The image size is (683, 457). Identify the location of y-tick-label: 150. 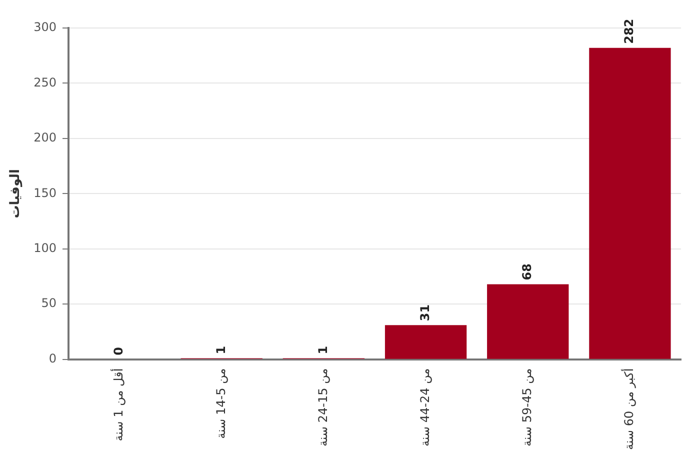
(45, 193).